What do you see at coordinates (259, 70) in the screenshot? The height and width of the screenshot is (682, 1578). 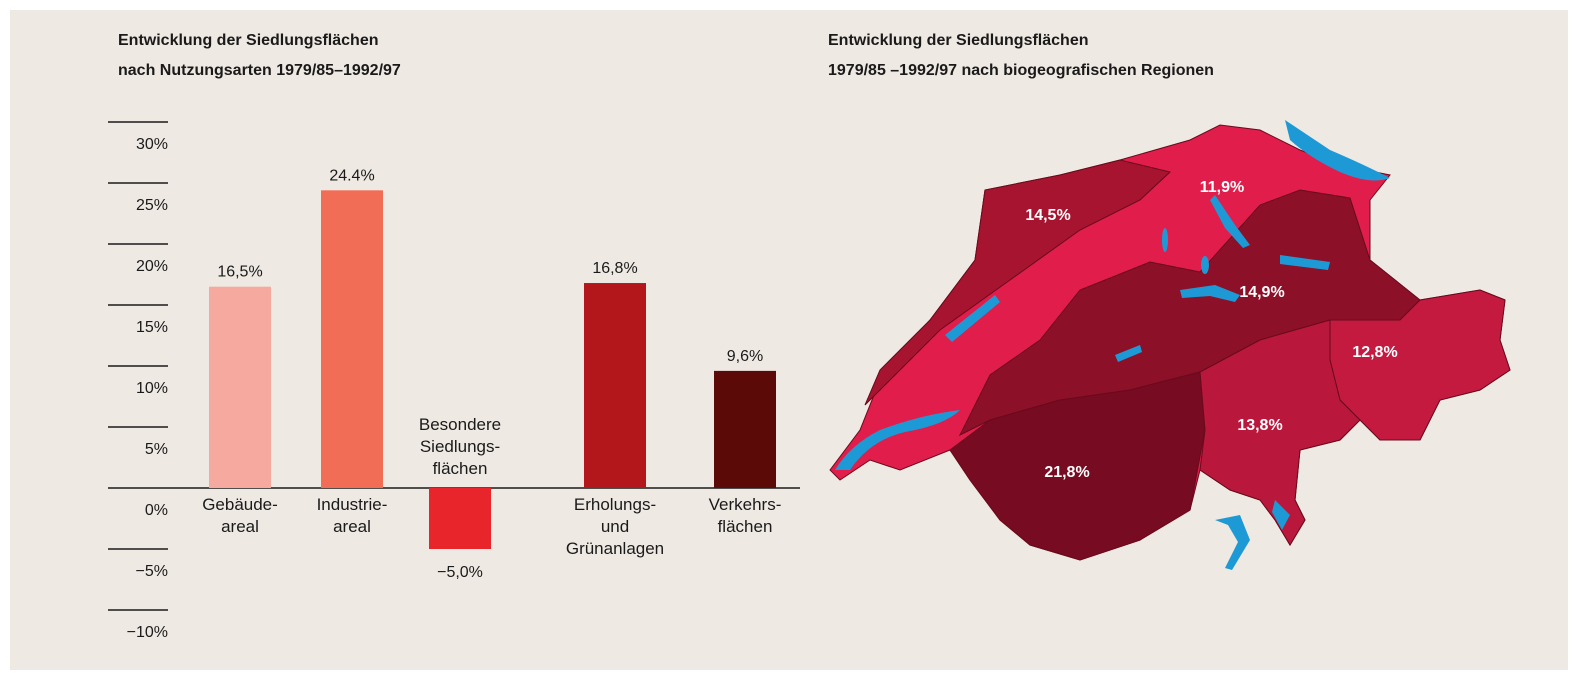 I see `bar-subtitle: nach Nutzungsarten 1979/85–1992/97` at bounding box center [259, 70].